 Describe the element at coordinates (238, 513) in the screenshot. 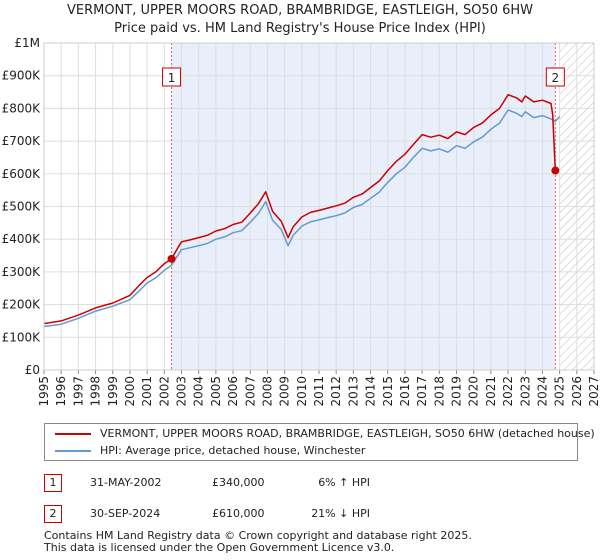

I see `transaction-price: £610,000` at that location.